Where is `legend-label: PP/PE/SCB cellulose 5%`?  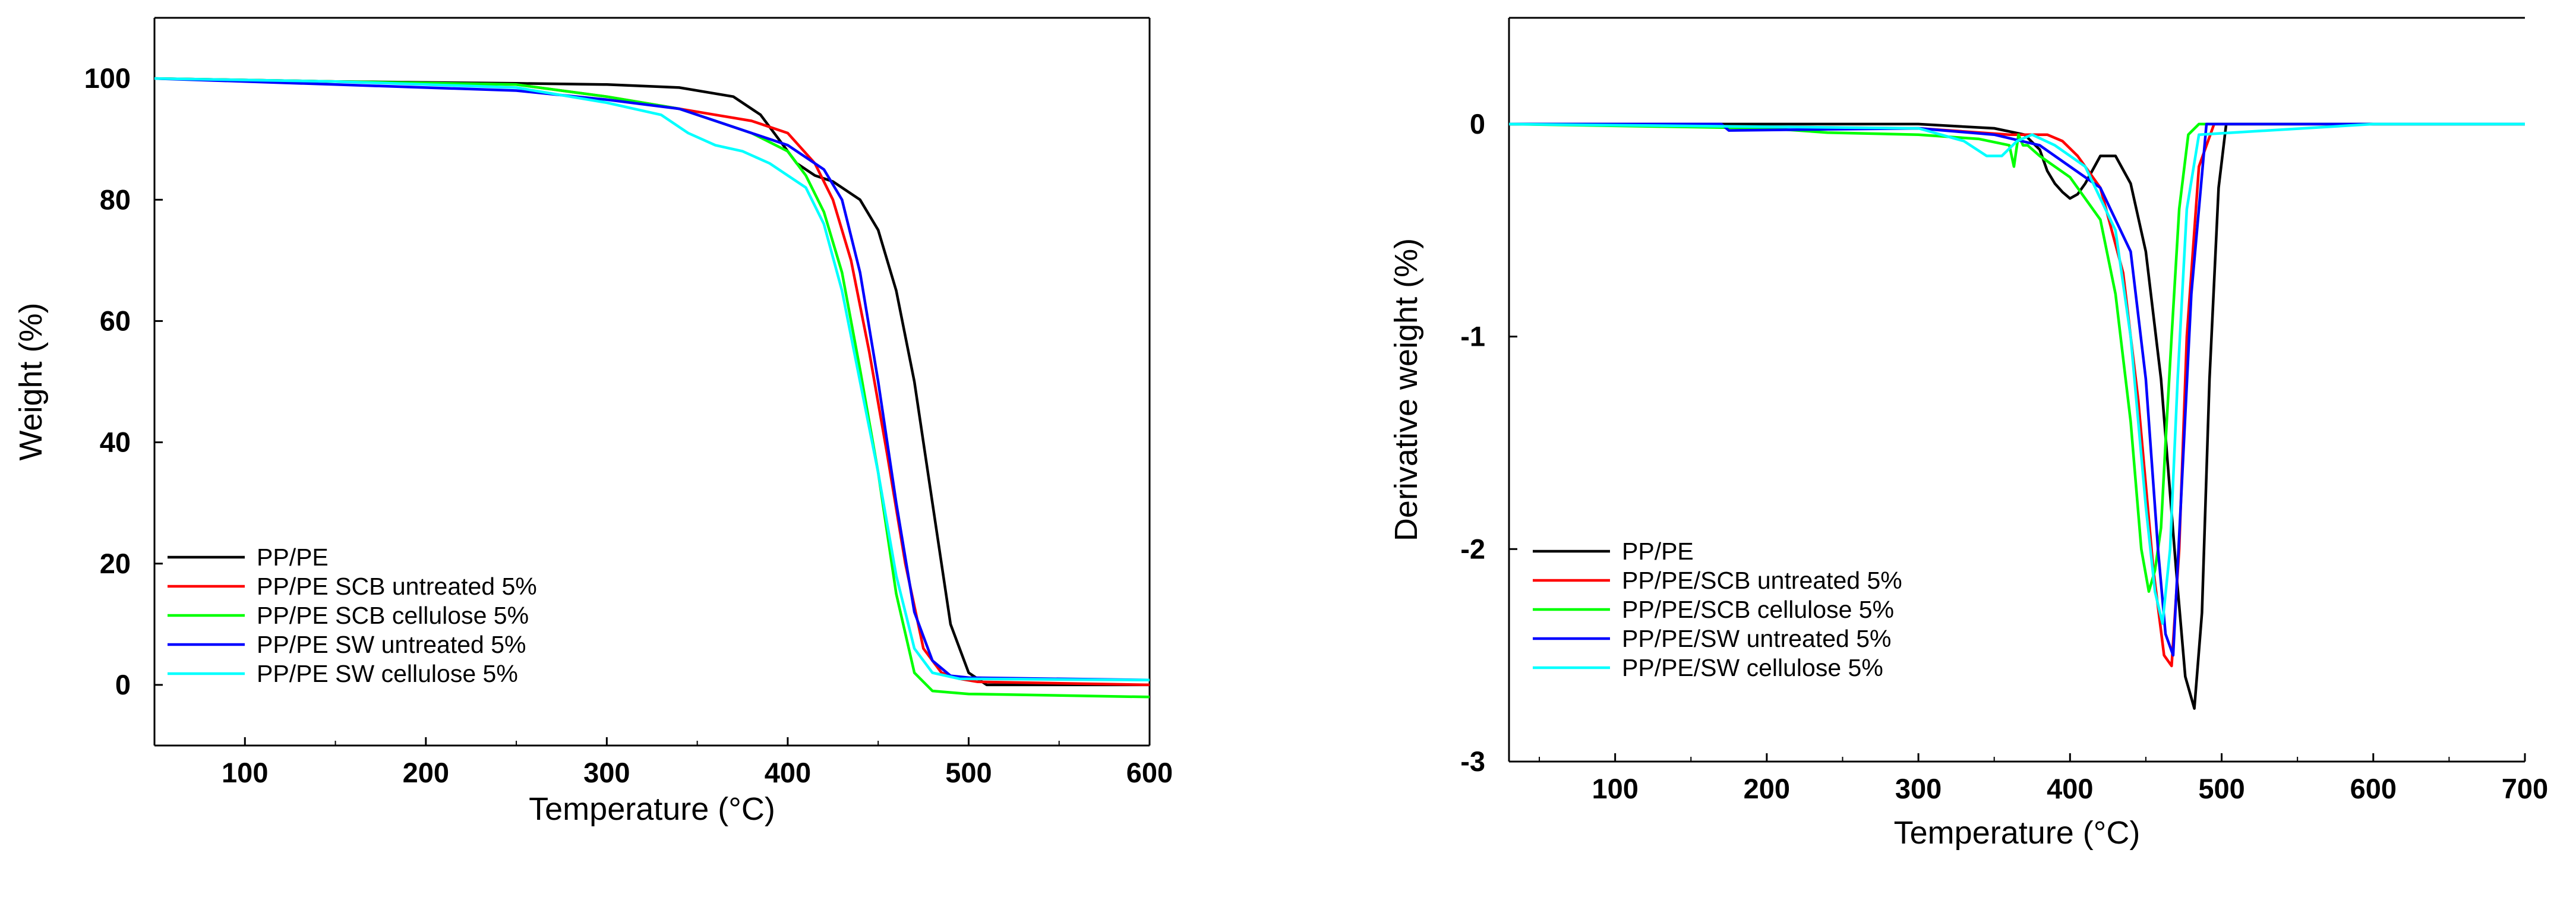 legend-label: PP/PE/SCB cellulose 5% is located at coordinates (1758, 609).